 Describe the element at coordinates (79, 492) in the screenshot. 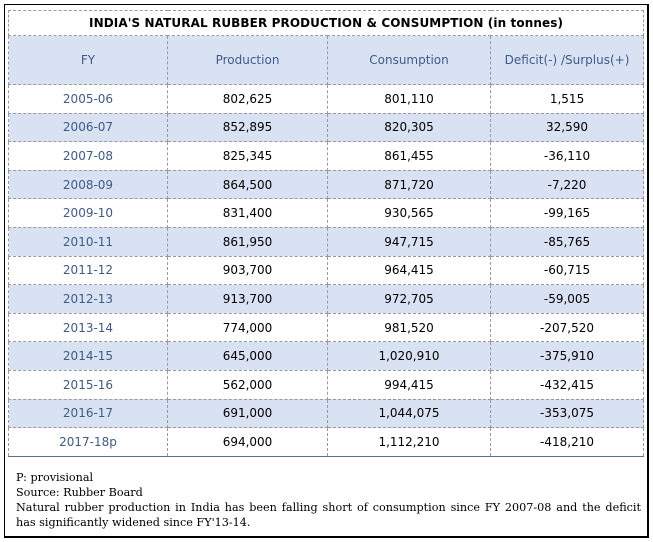

I see `source-note: Source: Rubber Board` at that location.